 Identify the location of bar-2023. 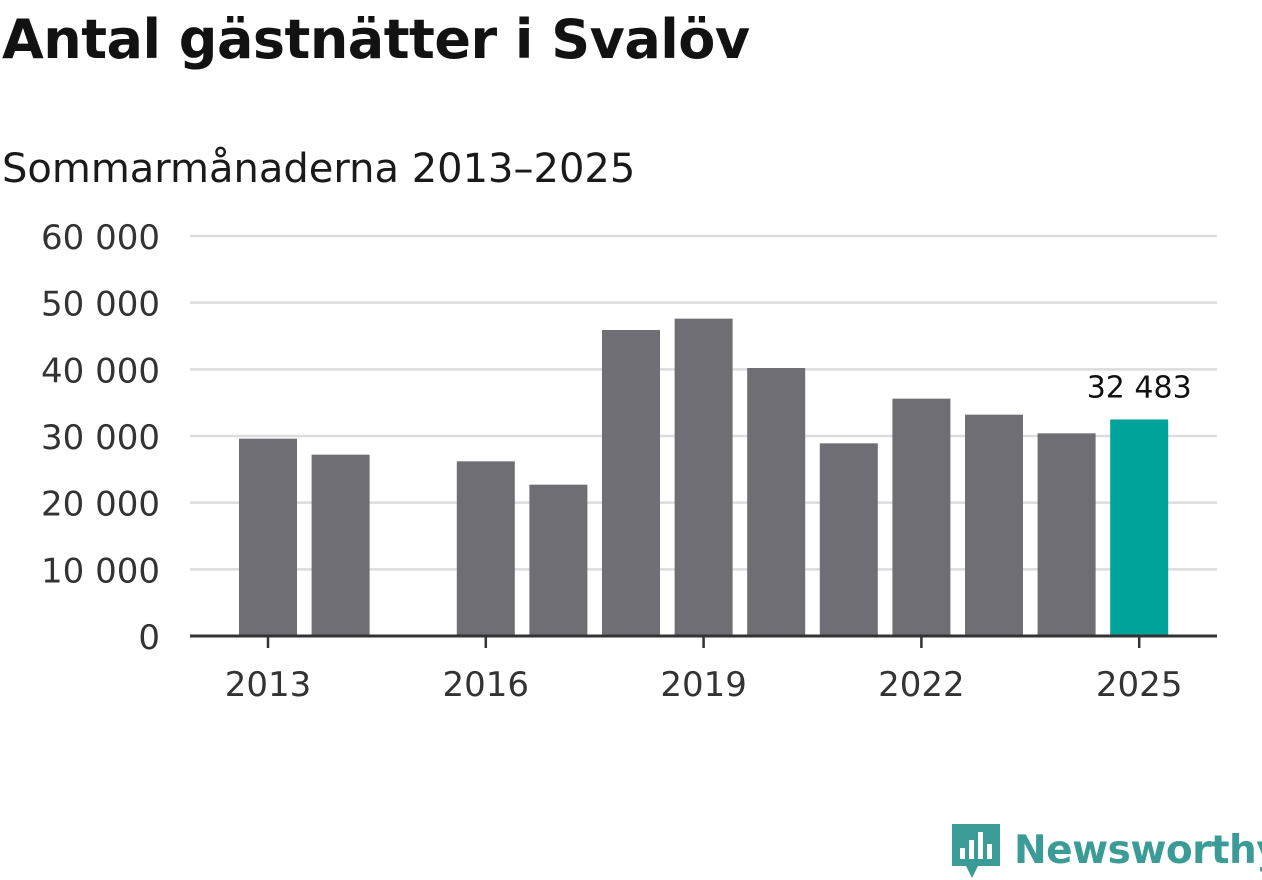
(994, 525).